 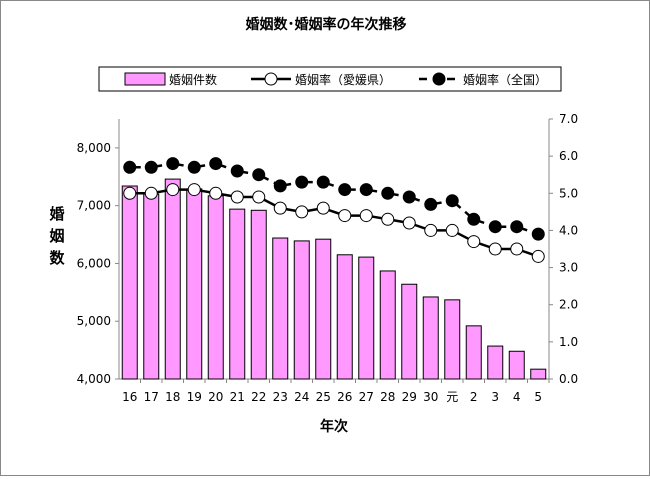 I want to click on x-axis-label: 年次, so click(x=334, y=426).